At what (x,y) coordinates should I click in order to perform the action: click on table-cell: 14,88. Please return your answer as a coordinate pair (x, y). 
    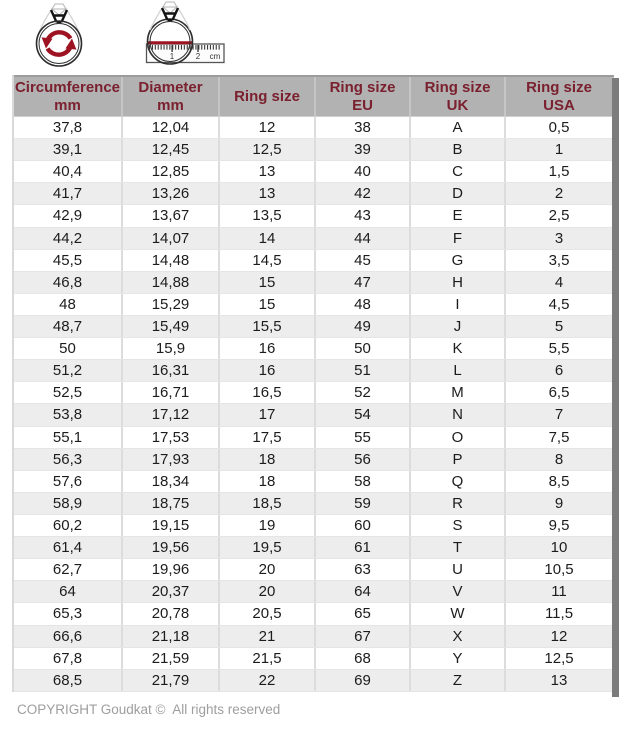
    Looking at the image, I should click on (171, 282).